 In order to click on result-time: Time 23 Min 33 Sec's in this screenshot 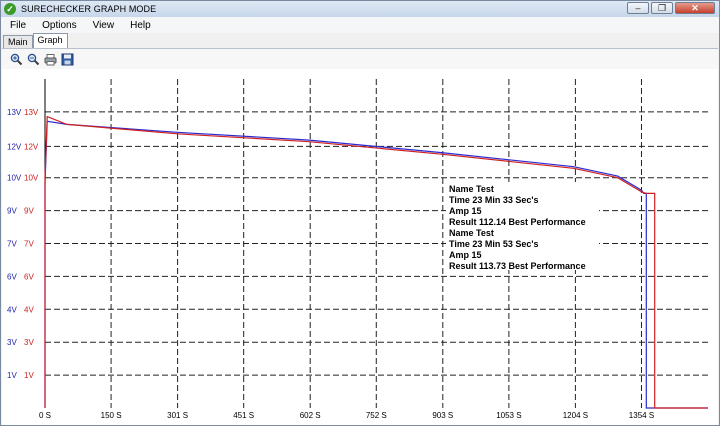, I will do `click(494, 200)`.